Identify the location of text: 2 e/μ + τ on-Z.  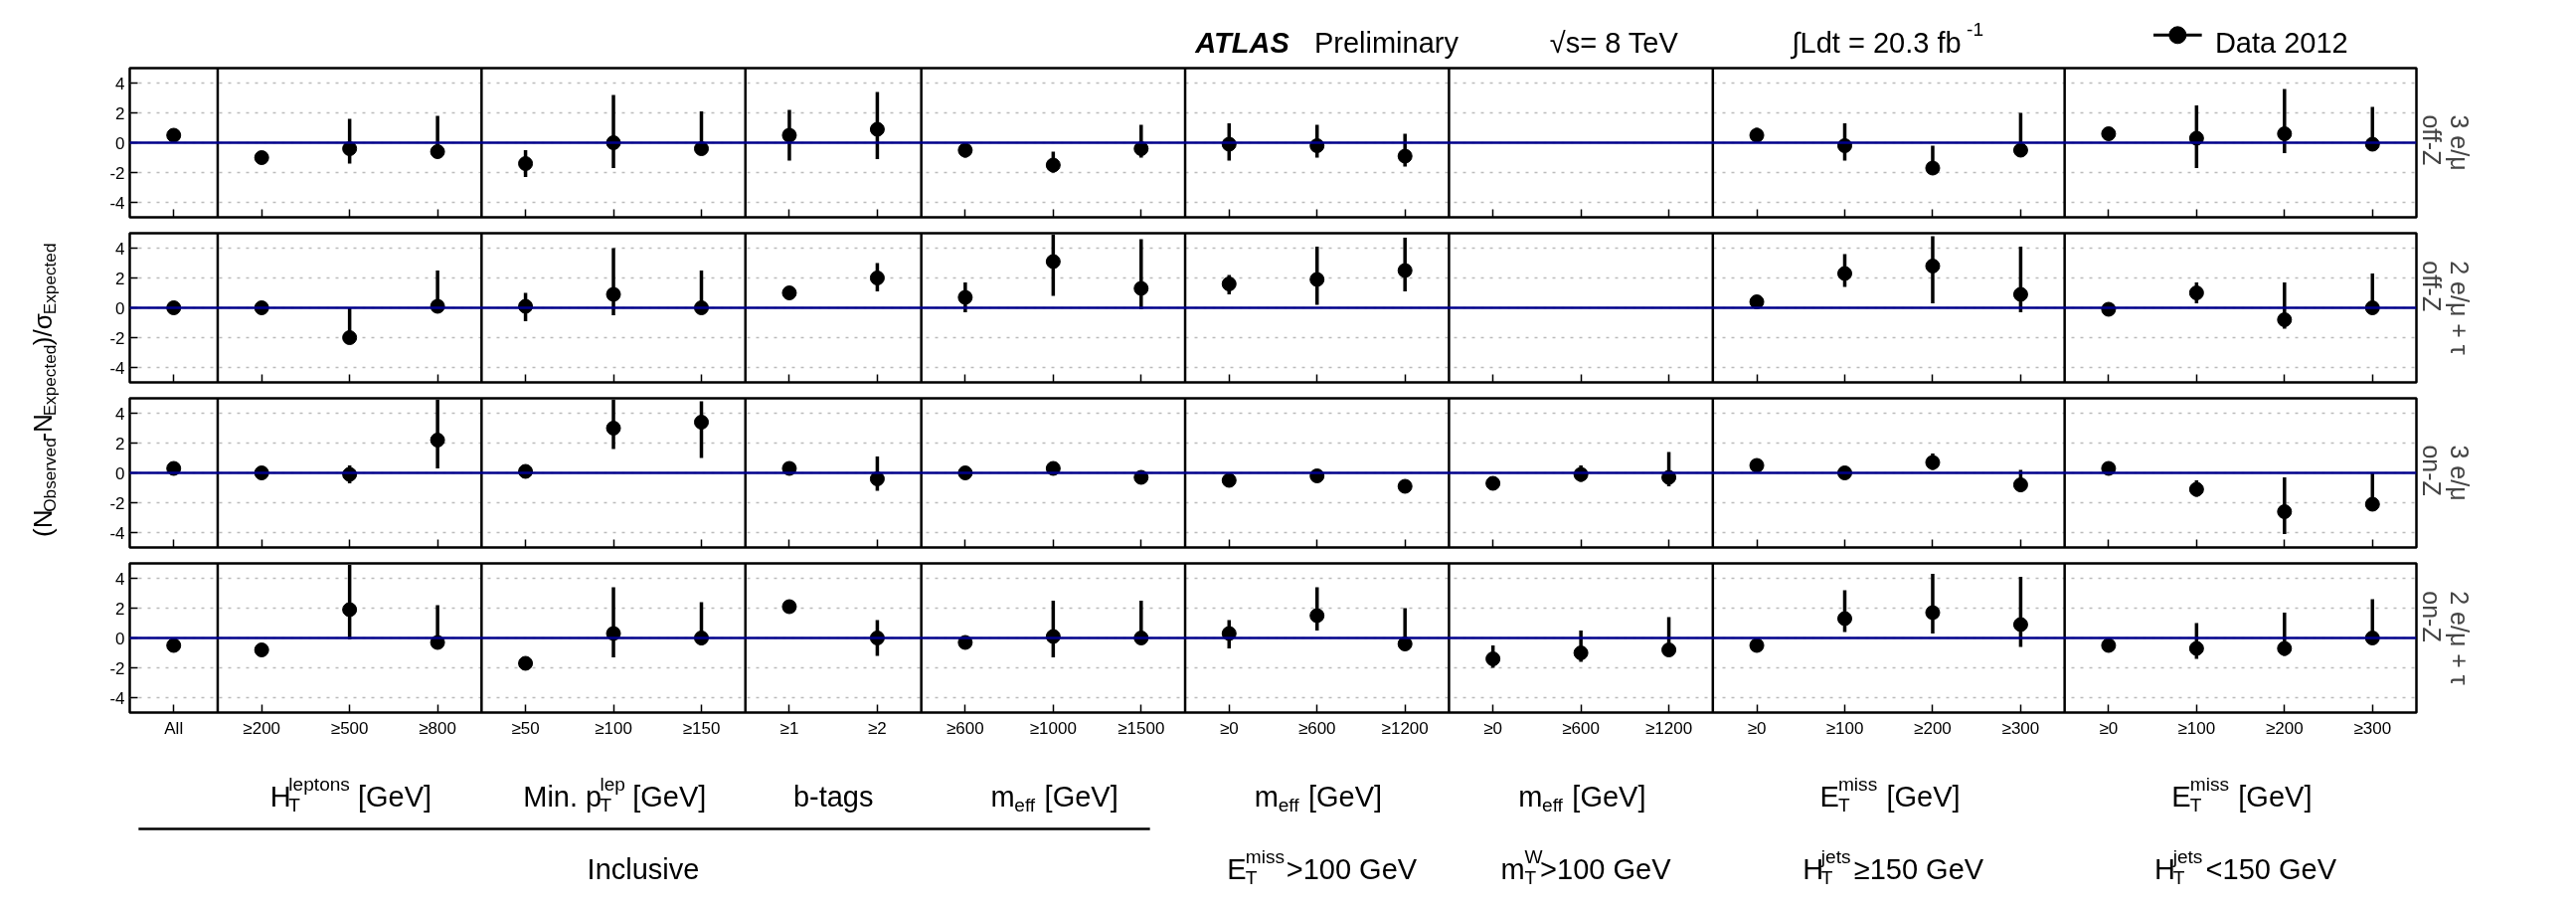
(2445, 638).